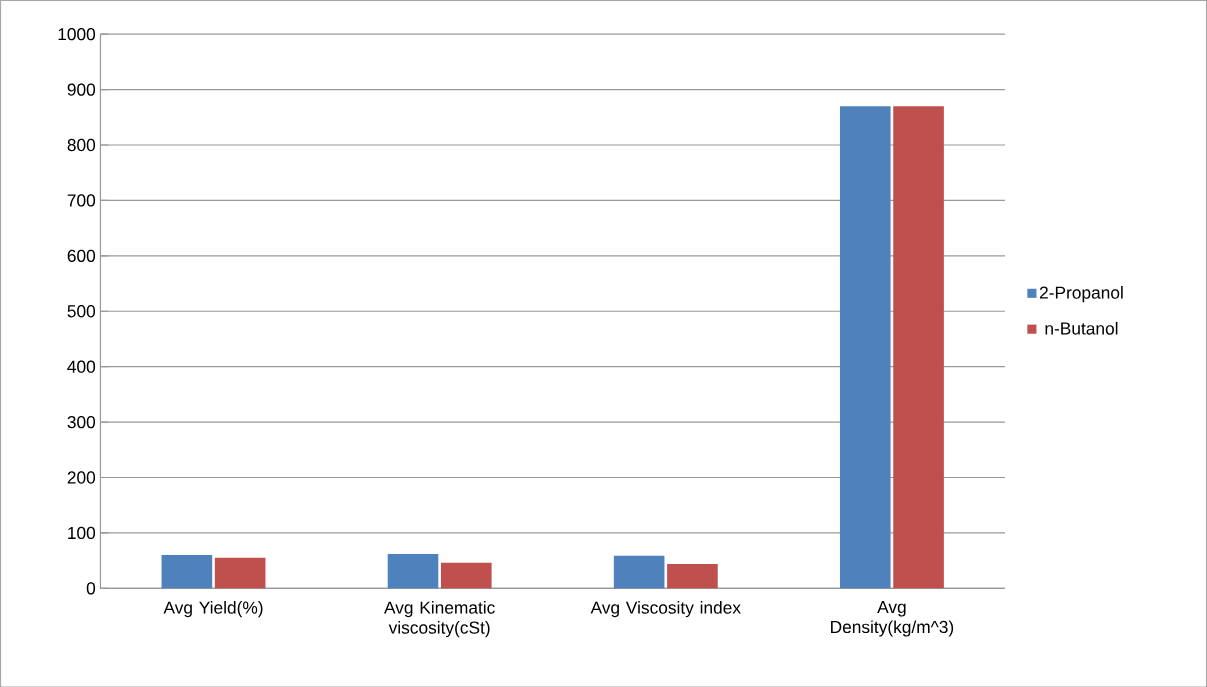 The height and width of the screenshot is (687, 1207). I want to click on y-tick-label: 1000, so click(77, 34).